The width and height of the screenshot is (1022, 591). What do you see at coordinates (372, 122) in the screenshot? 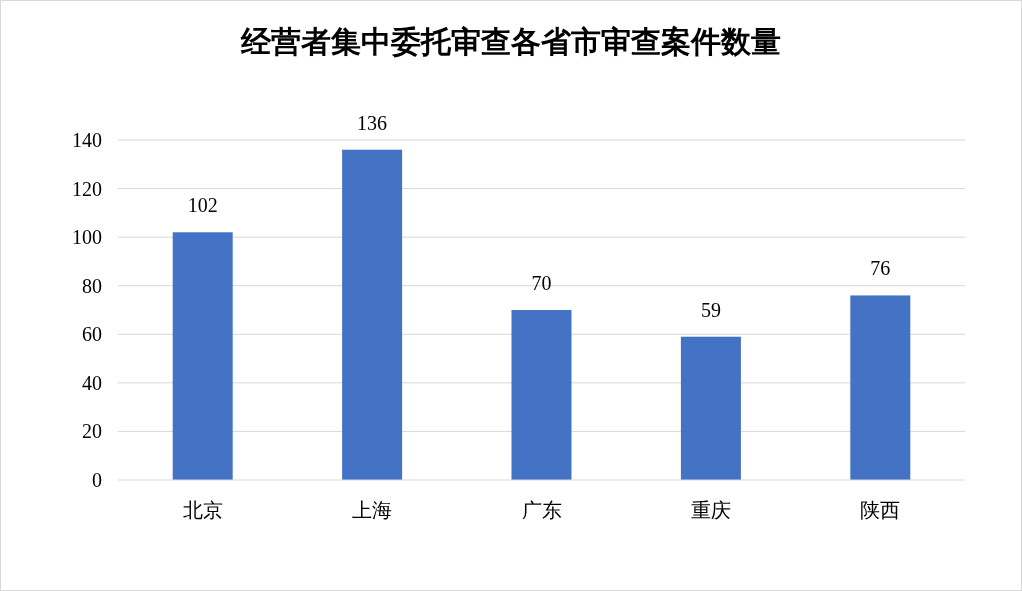
I see `data-label: 136` at bounding box center [372, 122].